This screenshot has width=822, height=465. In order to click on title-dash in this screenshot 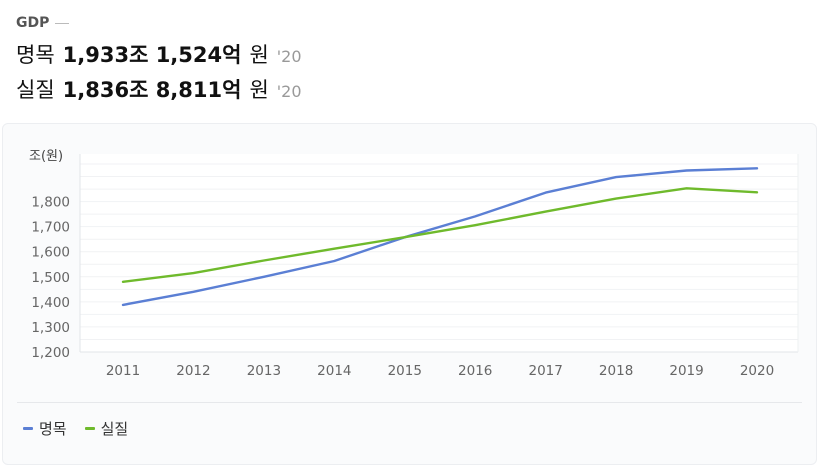, I will do `click(62, 23)`.